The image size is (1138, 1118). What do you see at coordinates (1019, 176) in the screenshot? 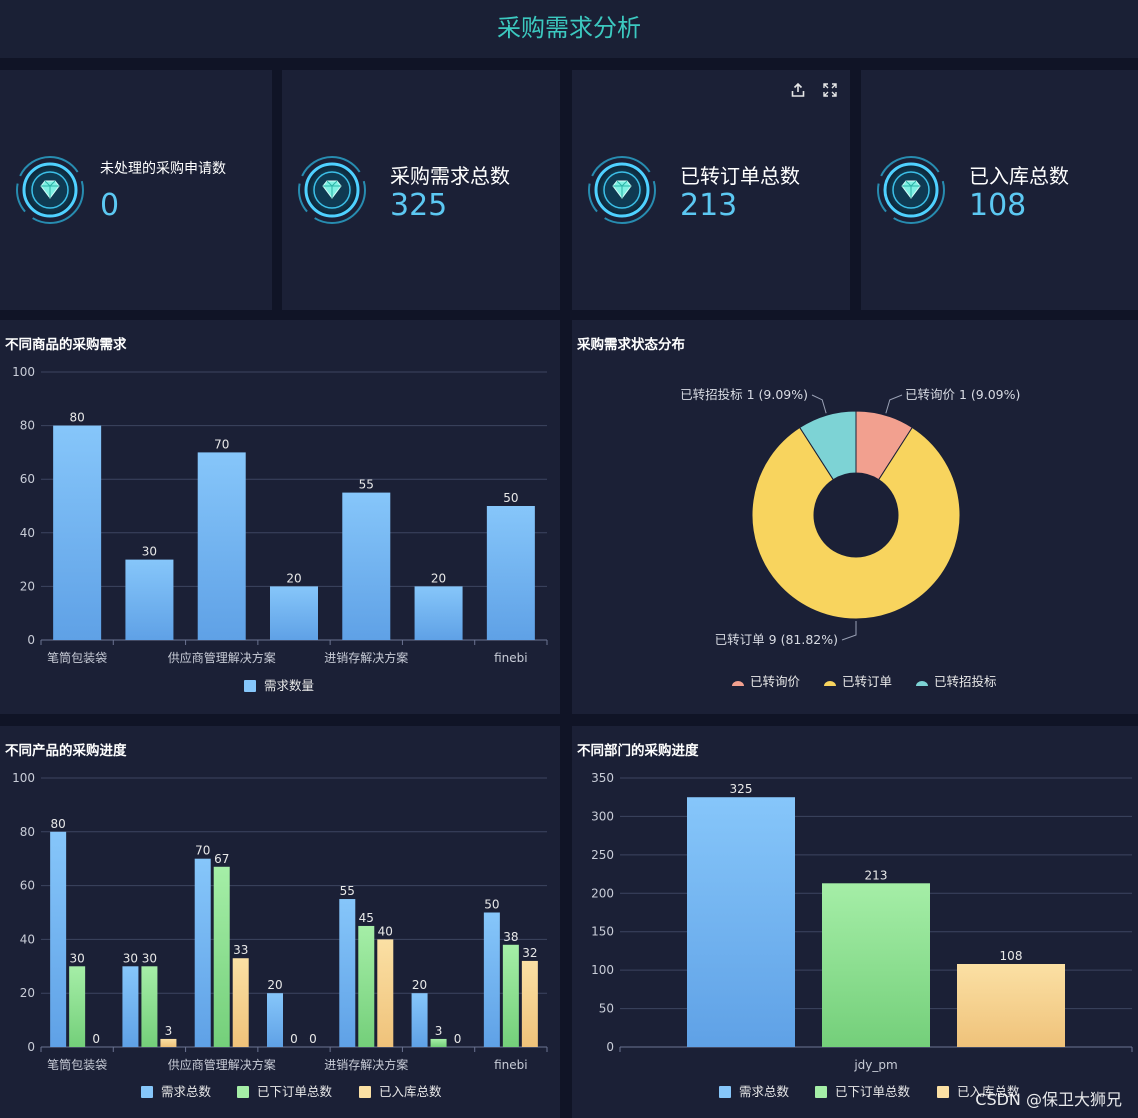
I see `kpi-label: 已入库总数` at bounding box center [1019, 176].